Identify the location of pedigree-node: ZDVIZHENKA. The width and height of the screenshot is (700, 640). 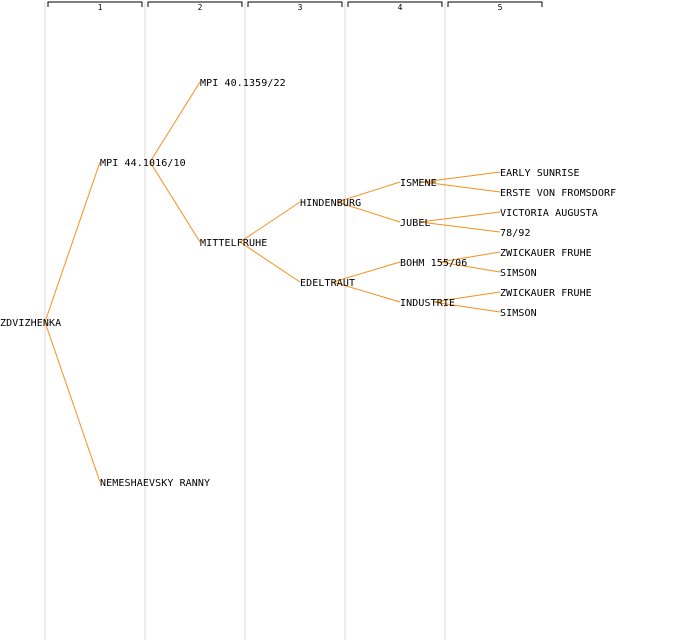
(30, 323).